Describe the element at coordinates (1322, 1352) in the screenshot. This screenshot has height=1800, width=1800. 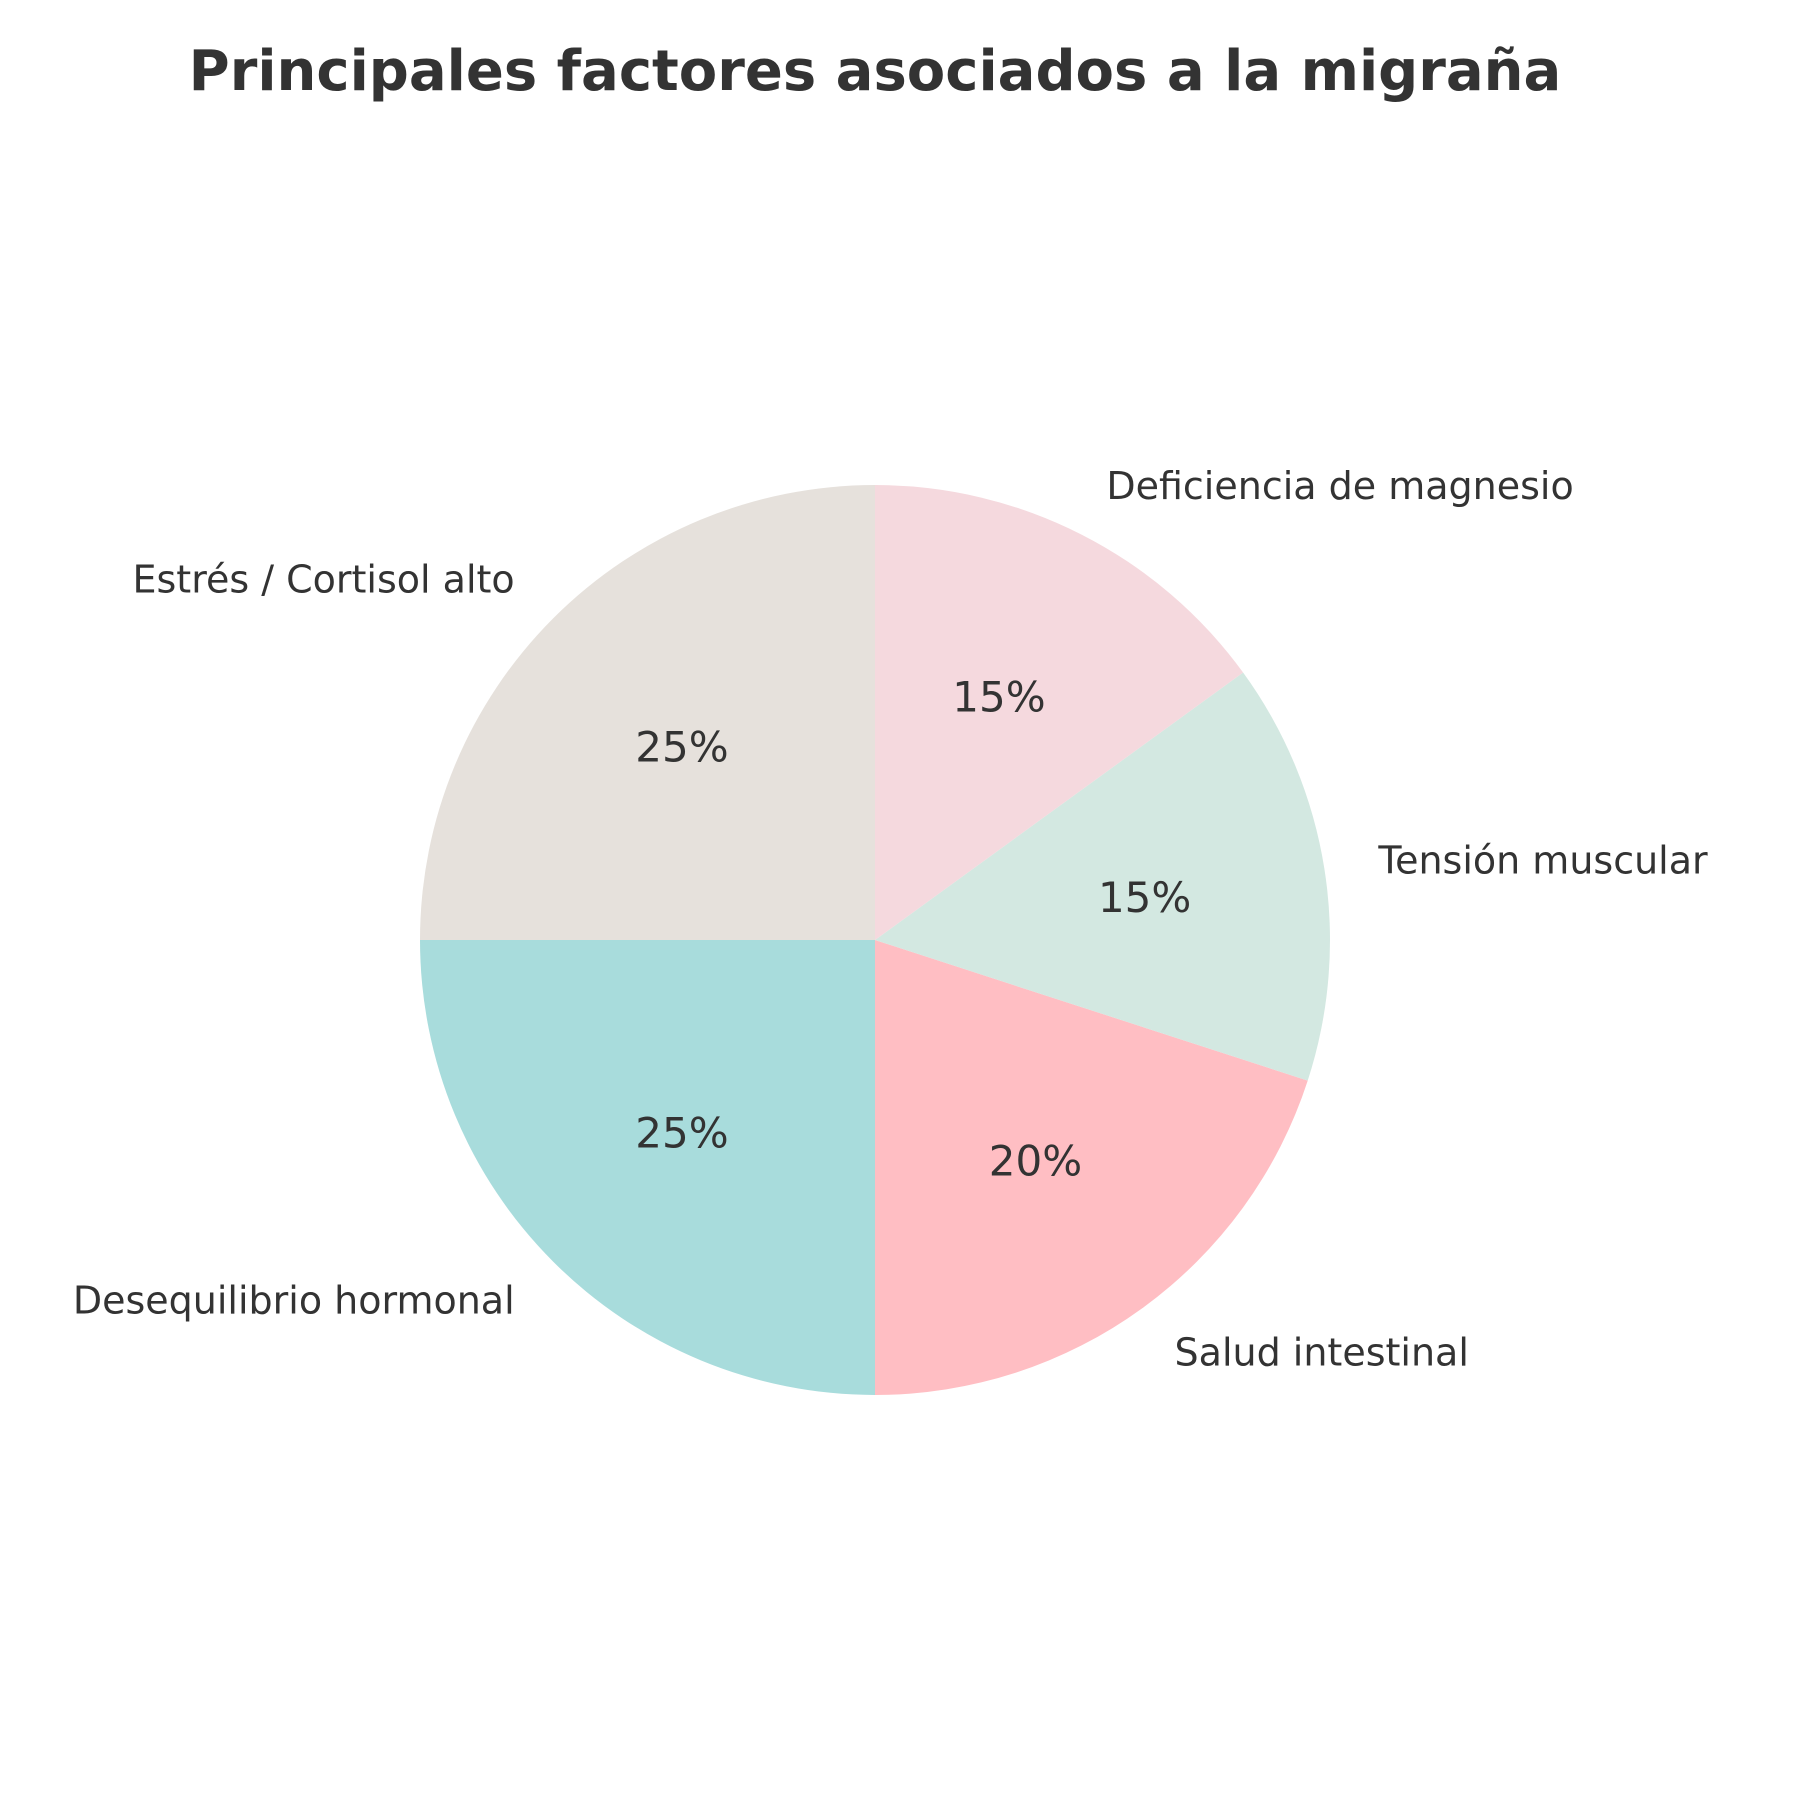
I see `slice-label: Salud intestinal` at that location.